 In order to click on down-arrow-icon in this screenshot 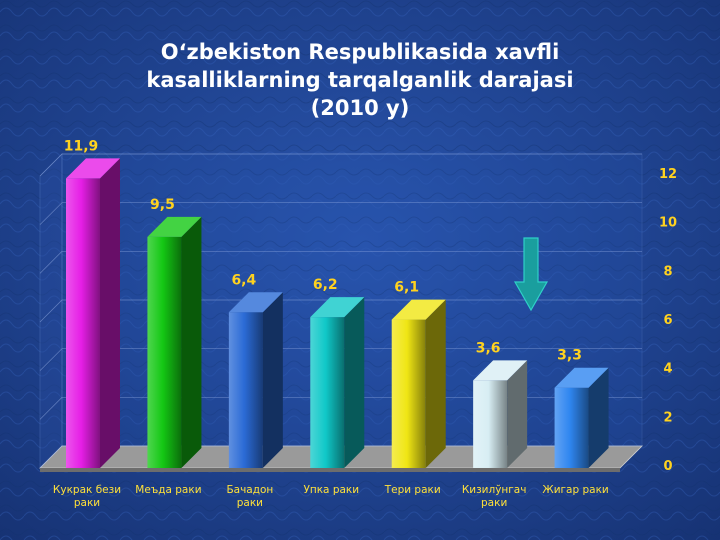, I will do `click(531, 274)`.